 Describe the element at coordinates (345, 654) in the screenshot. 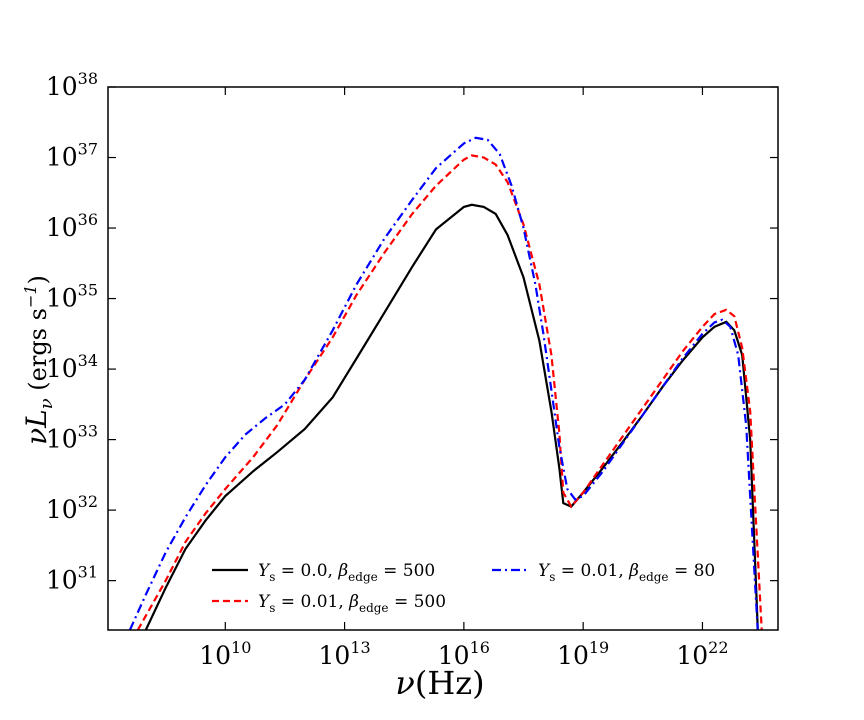

I see `x-tick-label: 1013` at that location.